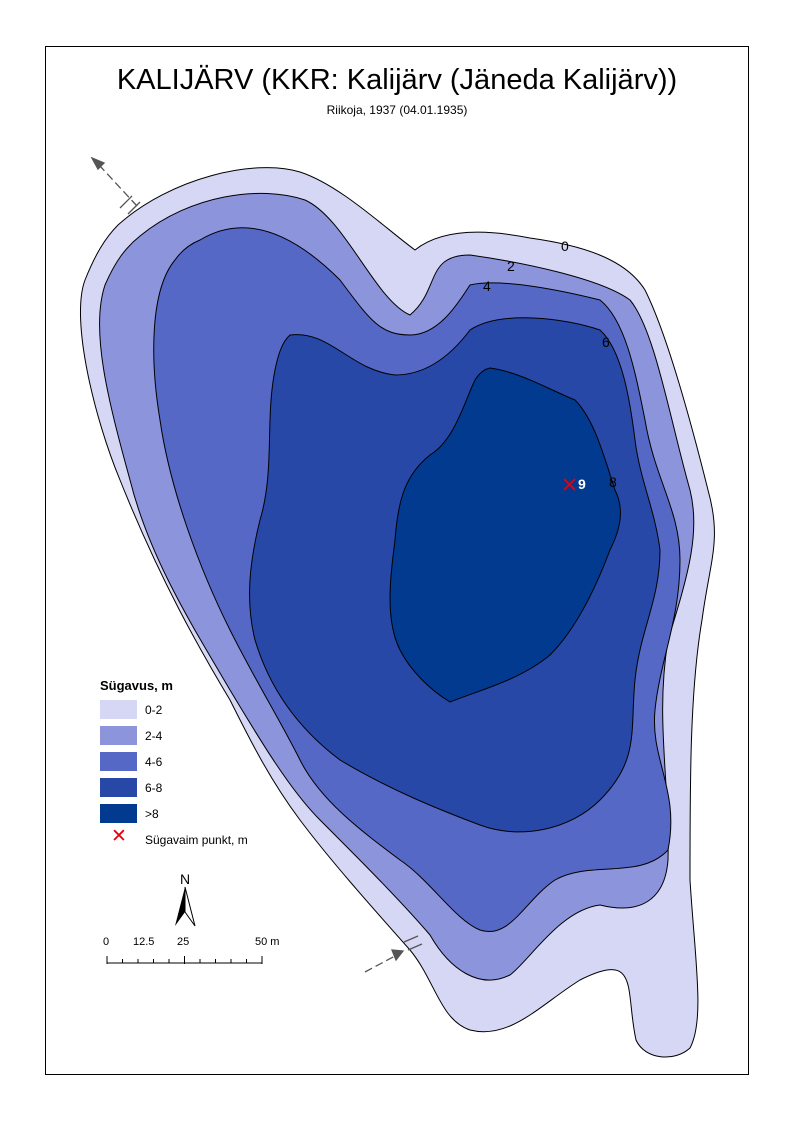 The image size is (794, 1122). I want to click on scale-label: 25, so click(183, 942).